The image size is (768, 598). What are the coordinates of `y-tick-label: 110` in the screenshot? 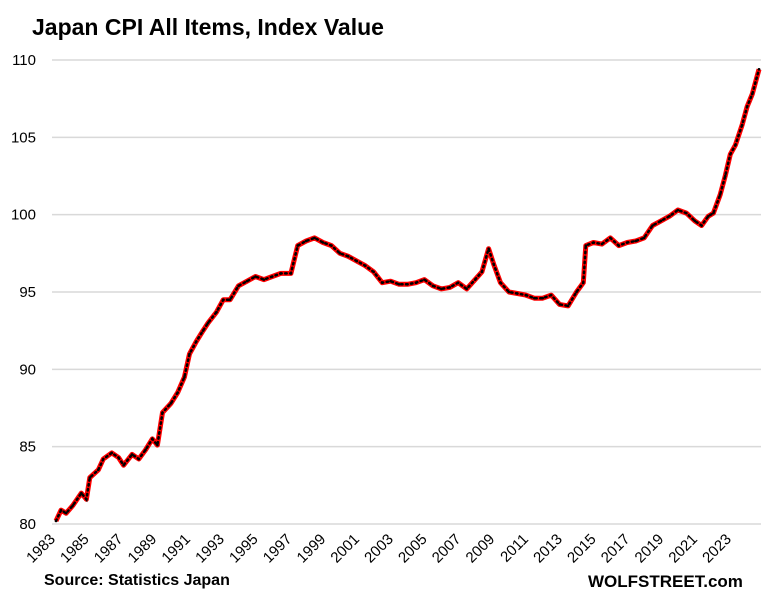 It's located at (24, 60).